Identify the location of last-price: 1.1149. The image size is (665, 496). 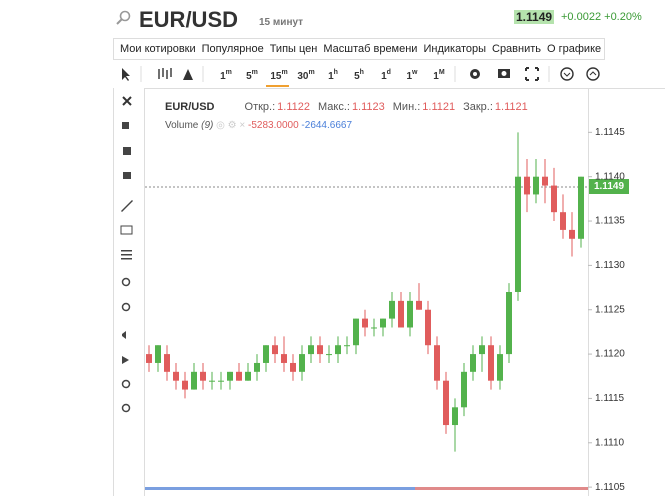
(534, 17).